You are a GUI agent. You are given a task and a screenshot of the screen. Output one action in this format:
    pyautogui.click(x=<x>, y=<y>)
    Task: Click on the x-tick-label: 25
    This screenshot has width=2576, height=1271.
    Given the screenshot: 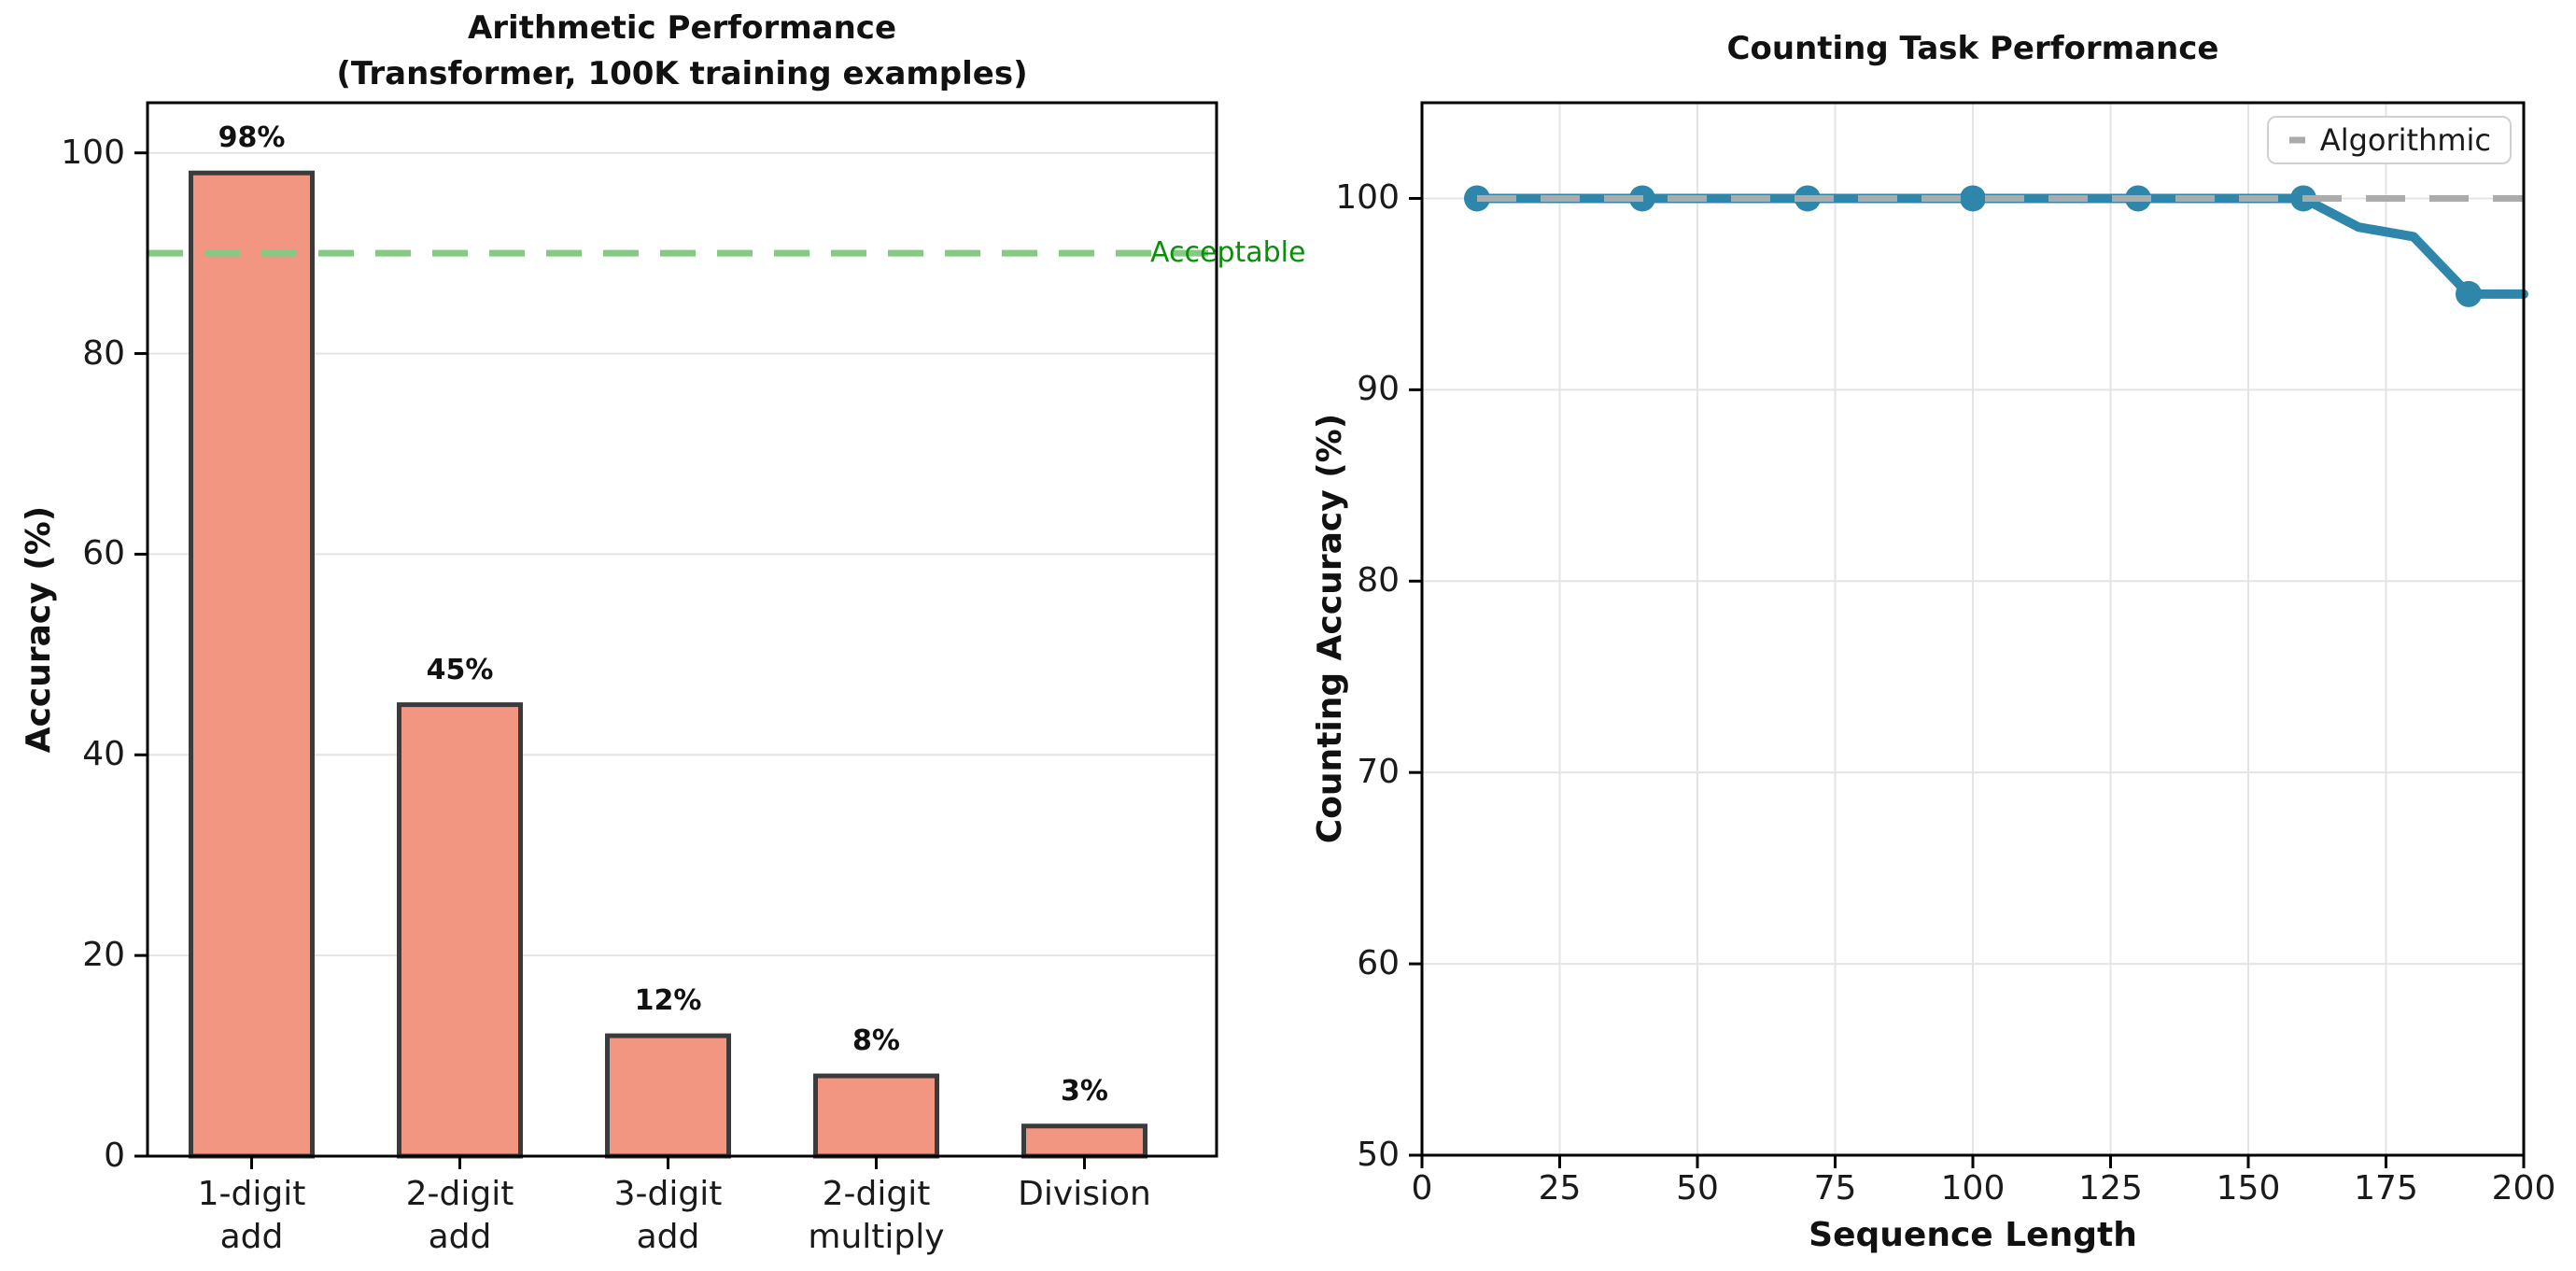 What is the action you would take?
    pyautogui.click(x=1560, y=1188)
    